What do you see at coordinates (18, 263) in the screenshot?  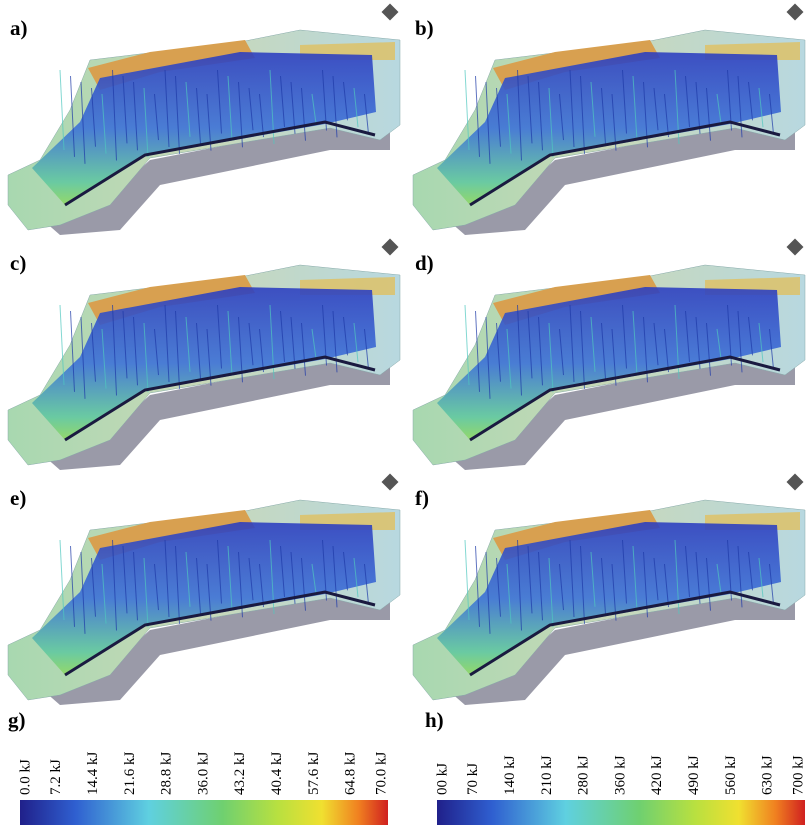 I see `panel-label: c)` at bounding box center [18, 263].